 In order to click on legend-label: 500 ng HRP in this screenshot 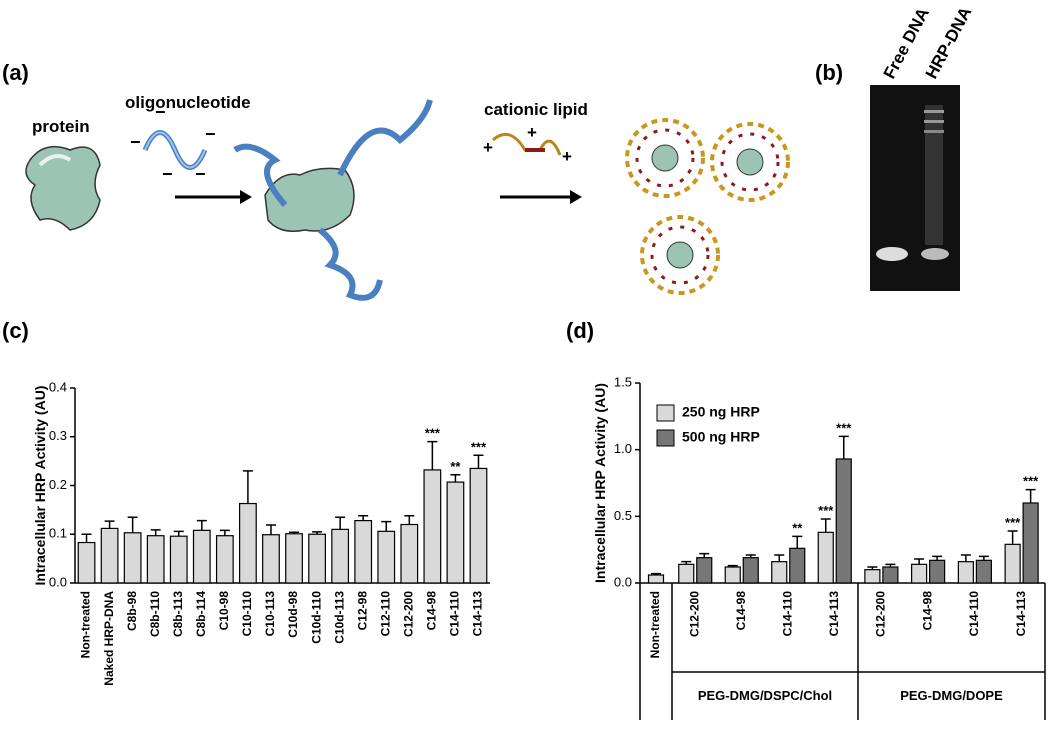, I will do `click(721, 437)`.